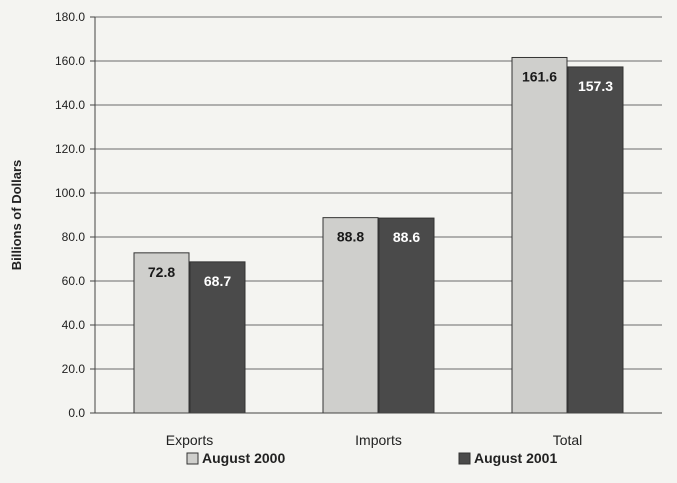 Image resolution: width=677 pixels, height=483 pixels. Describe the element at coordinates (378, 440) in the screenshot. I see `x-category-label: Imports` at that location.